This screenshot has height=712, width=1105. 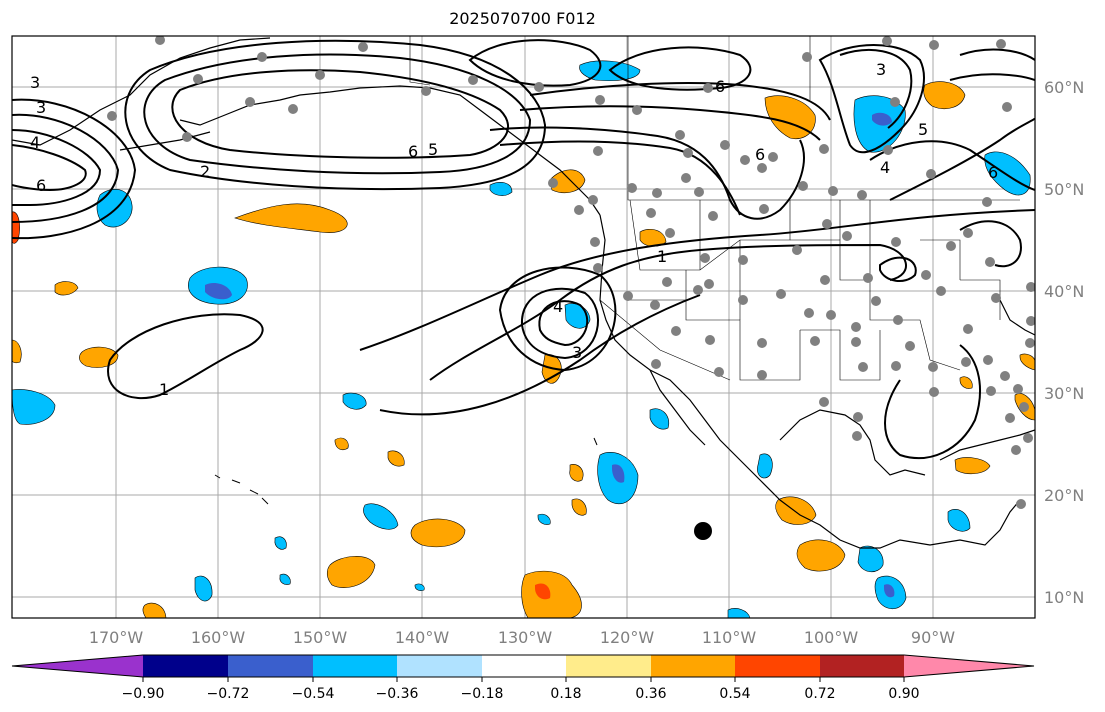 I want to click on lat-label: 10°N, so click(x=1064, y=597).